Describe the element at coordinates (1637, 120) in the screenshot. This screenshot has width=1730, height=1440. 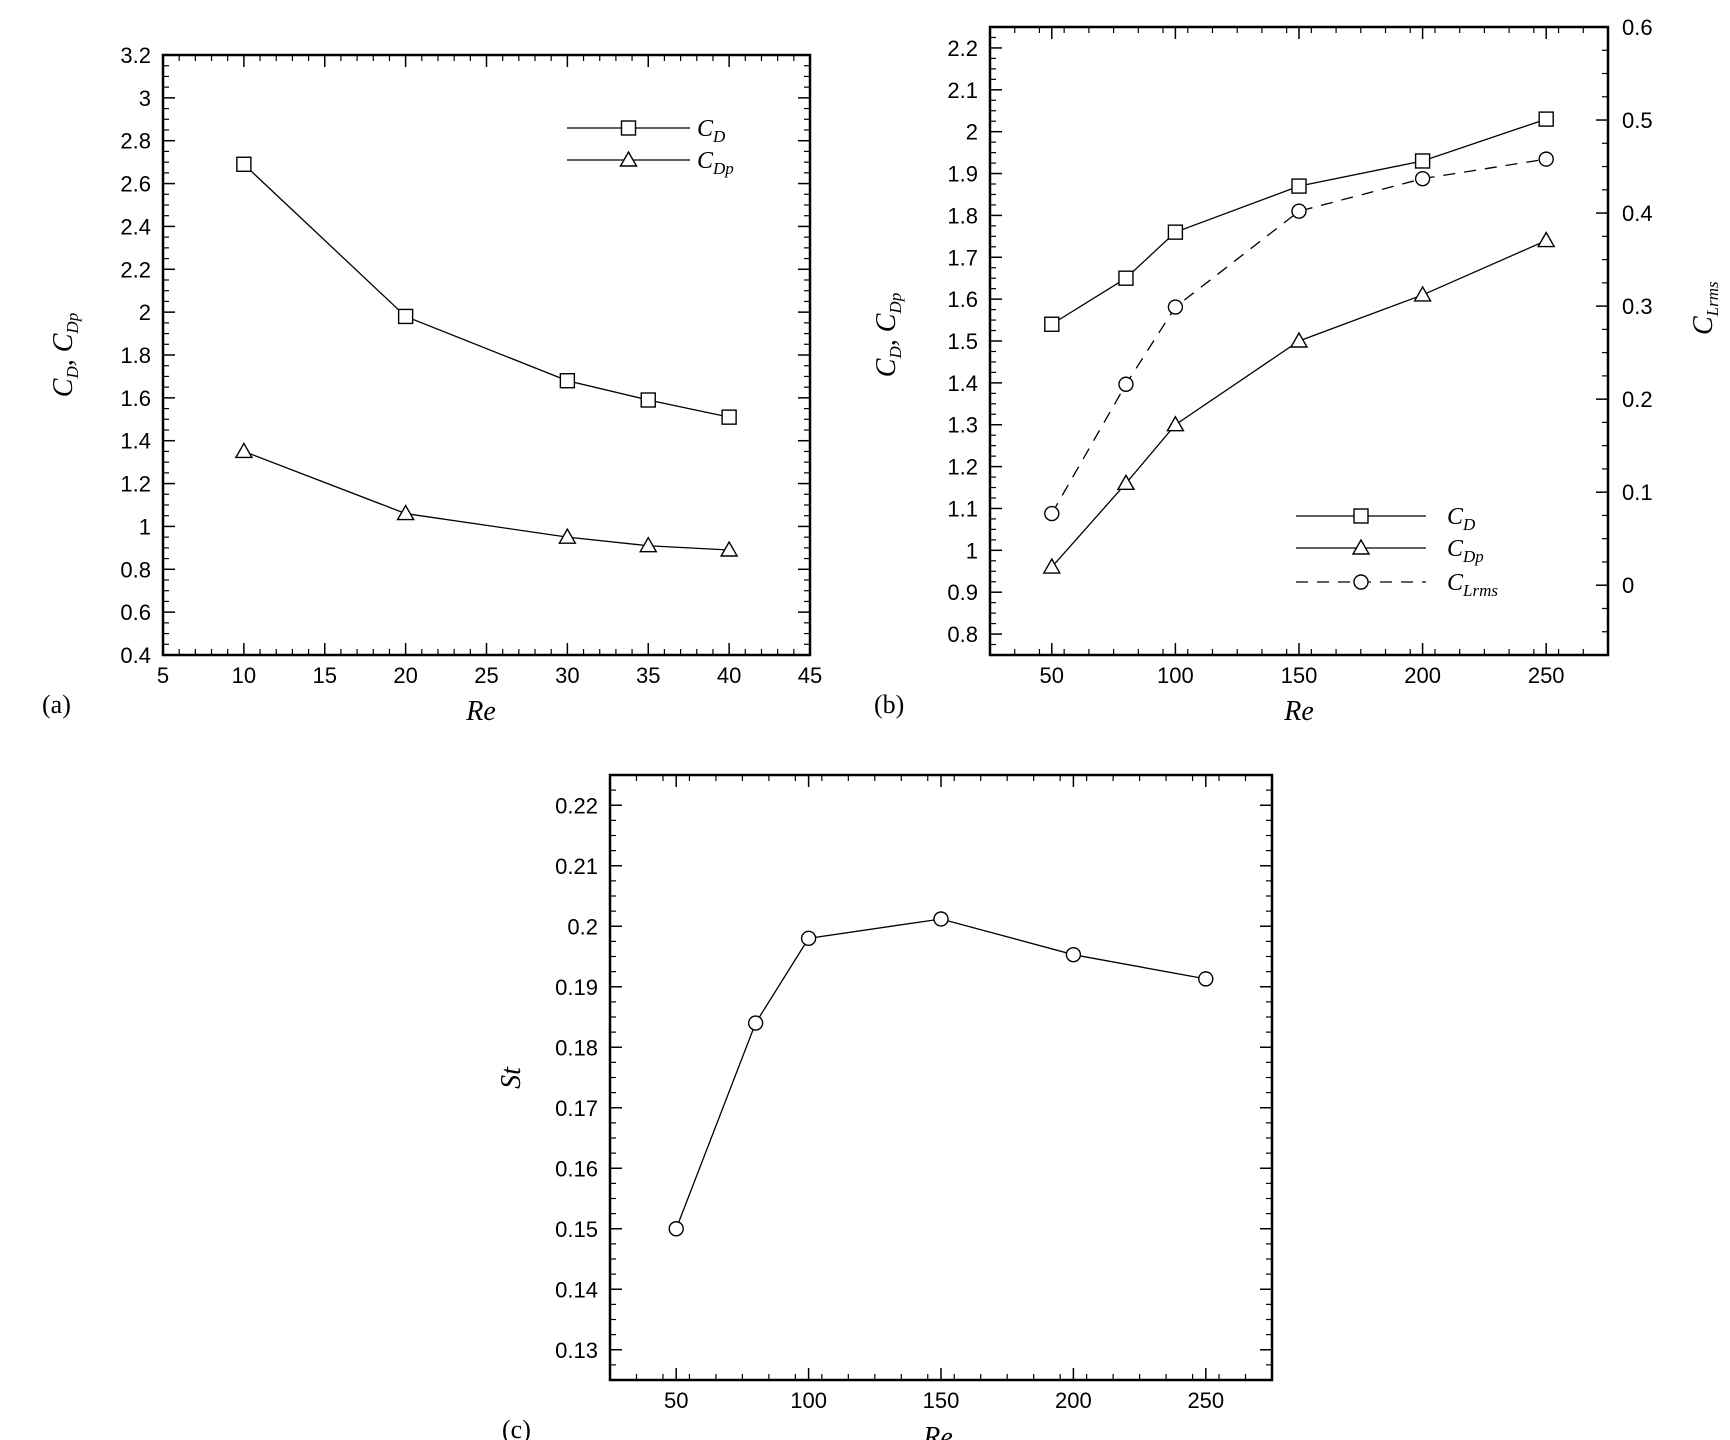
I see `y-right-tick-label: 0.5` at that location.